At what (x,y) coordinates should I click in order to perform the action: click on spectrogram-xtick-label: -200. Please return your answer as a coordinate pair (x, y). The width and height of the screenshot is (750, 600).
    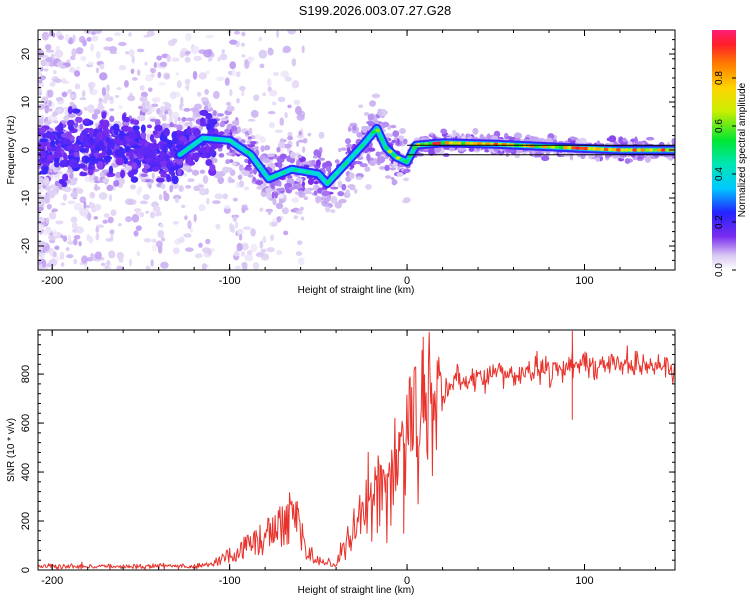
    Looking at the image, I should click on (52, 281).